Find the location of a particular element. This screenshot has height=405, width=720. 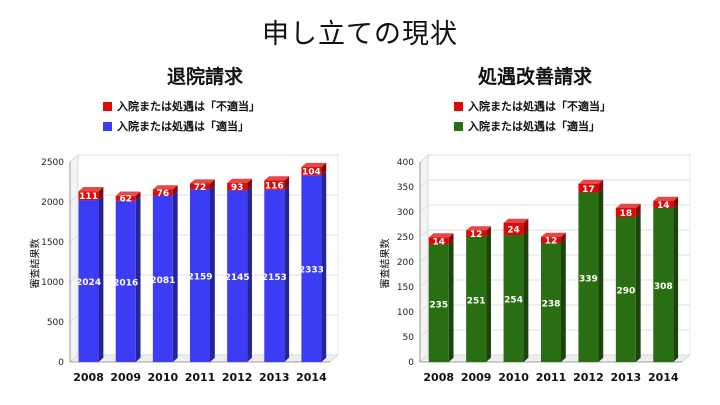

data-label-appropriate: 308 is located at coordinates (663, 287).